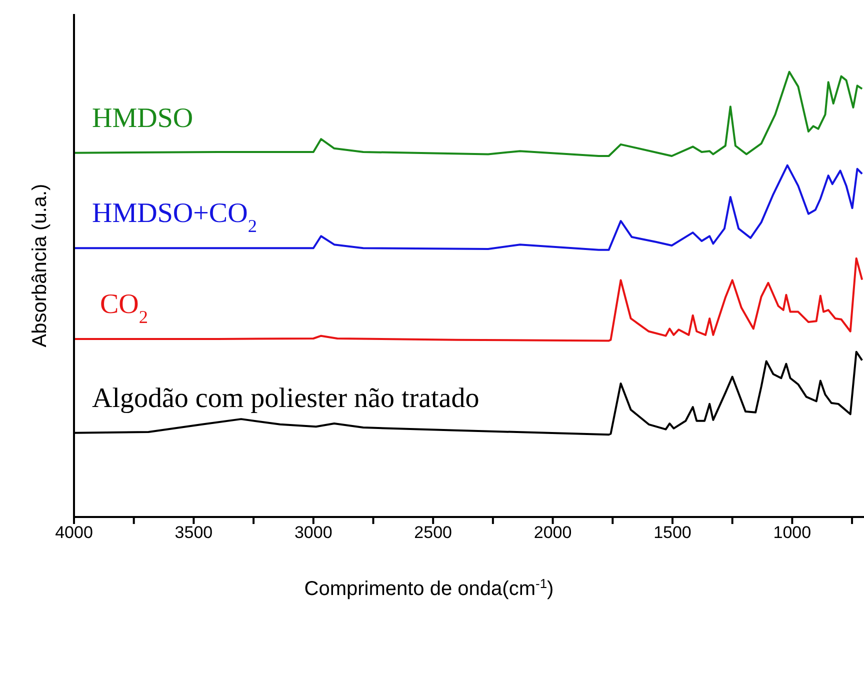  What do you see at coordinates (143, 118) in the screenshot?
I see `series-label: HMDSO` at bounding box center [143, 118].